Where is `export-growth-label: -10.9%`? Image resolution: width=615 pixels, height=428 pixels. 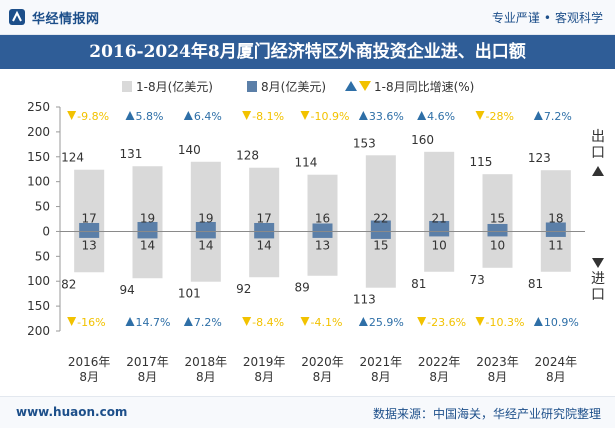
export-growth-label: -10.9% is located at coordinates (330, 116).